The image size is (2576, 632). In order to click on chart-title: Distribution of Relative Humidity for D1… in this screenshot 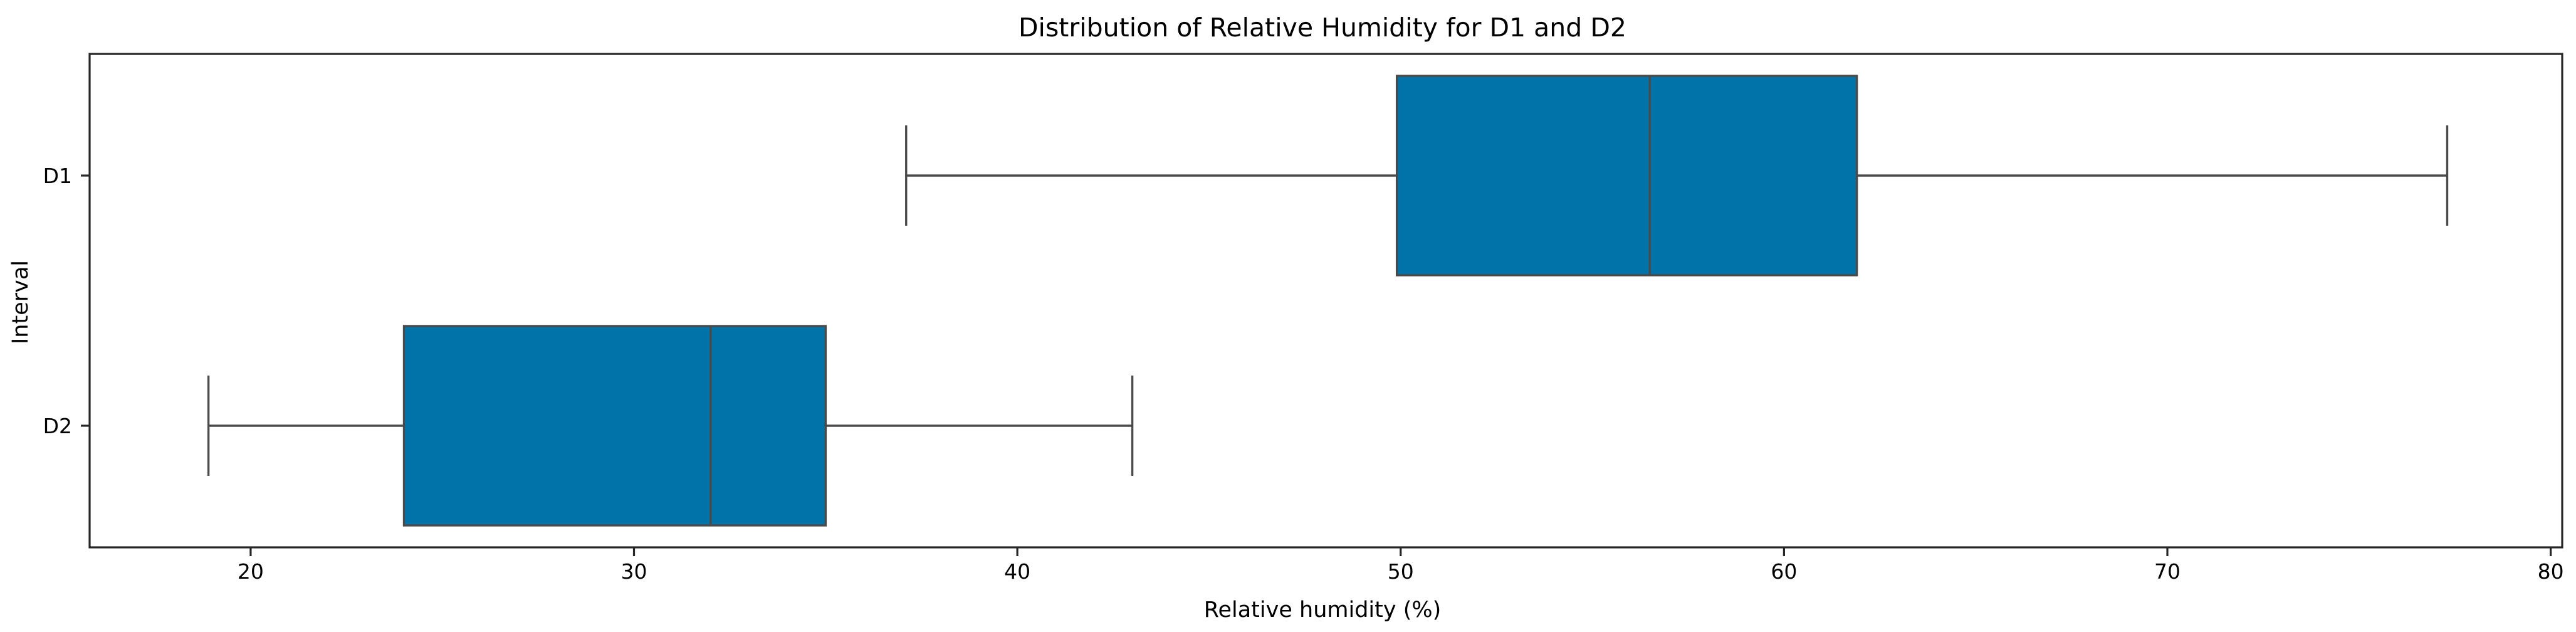, I will do `click(1322, 28)`.